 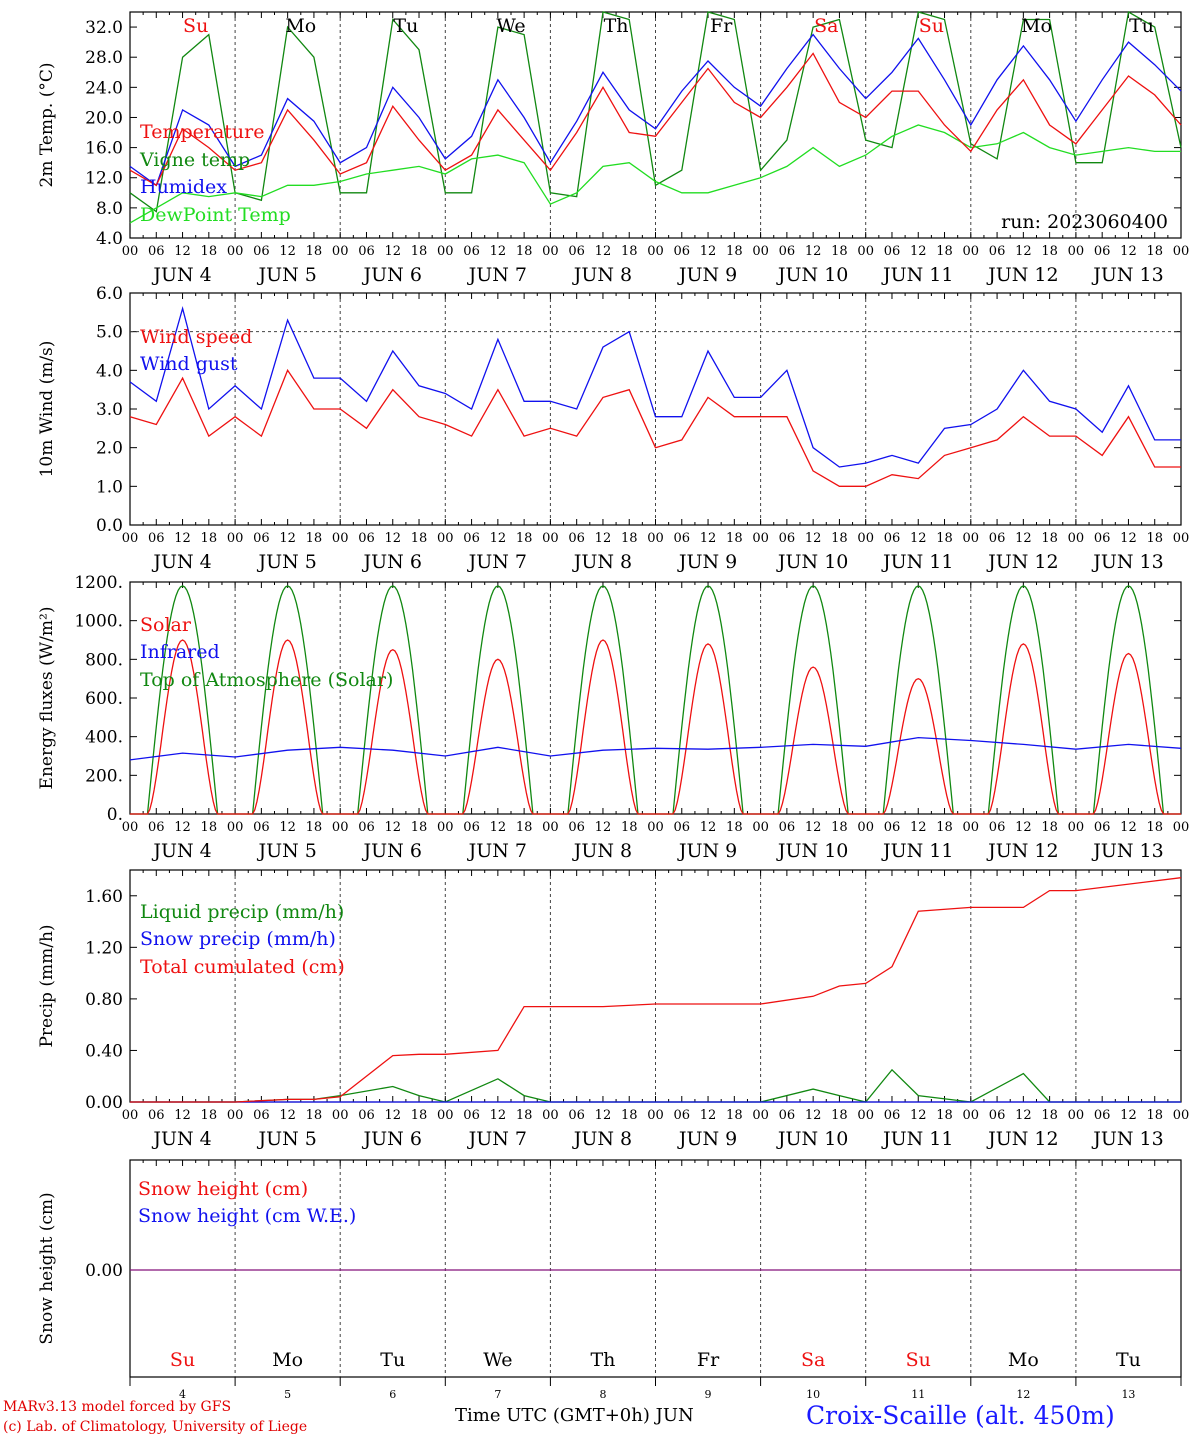 I want to click on y-axis-label: Energy fluxes (W/m²), so click(x=47, y=698).